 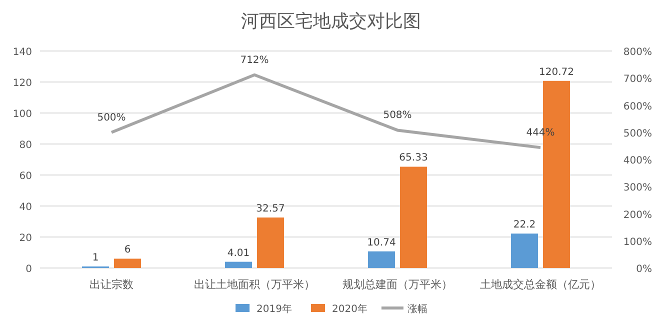 I want to click on data-label: 712%, so click(x=254, y=60).